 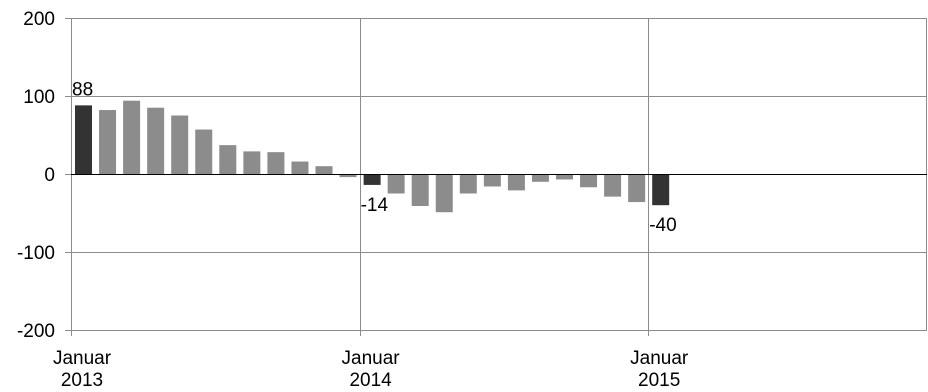 I want to click on x-tick-label: 2013, so click(x=82, y=380).